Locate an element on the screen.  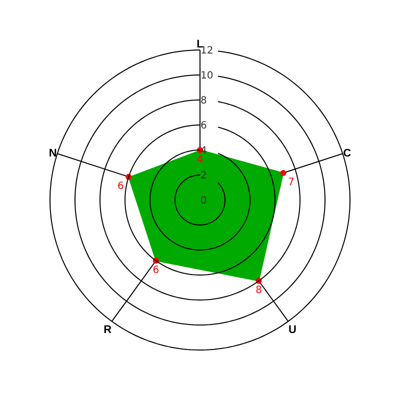
spoke-label: U is located at coordinates (292, 330).